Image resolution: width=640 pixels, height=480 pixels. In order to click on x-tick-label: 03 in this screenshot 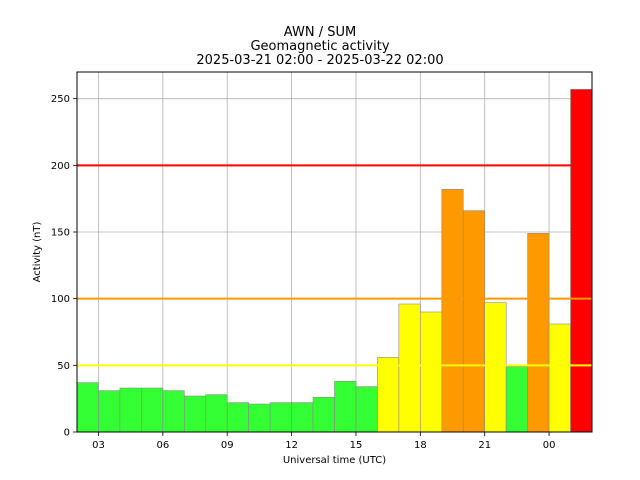, I will do `click(98, 445)`.